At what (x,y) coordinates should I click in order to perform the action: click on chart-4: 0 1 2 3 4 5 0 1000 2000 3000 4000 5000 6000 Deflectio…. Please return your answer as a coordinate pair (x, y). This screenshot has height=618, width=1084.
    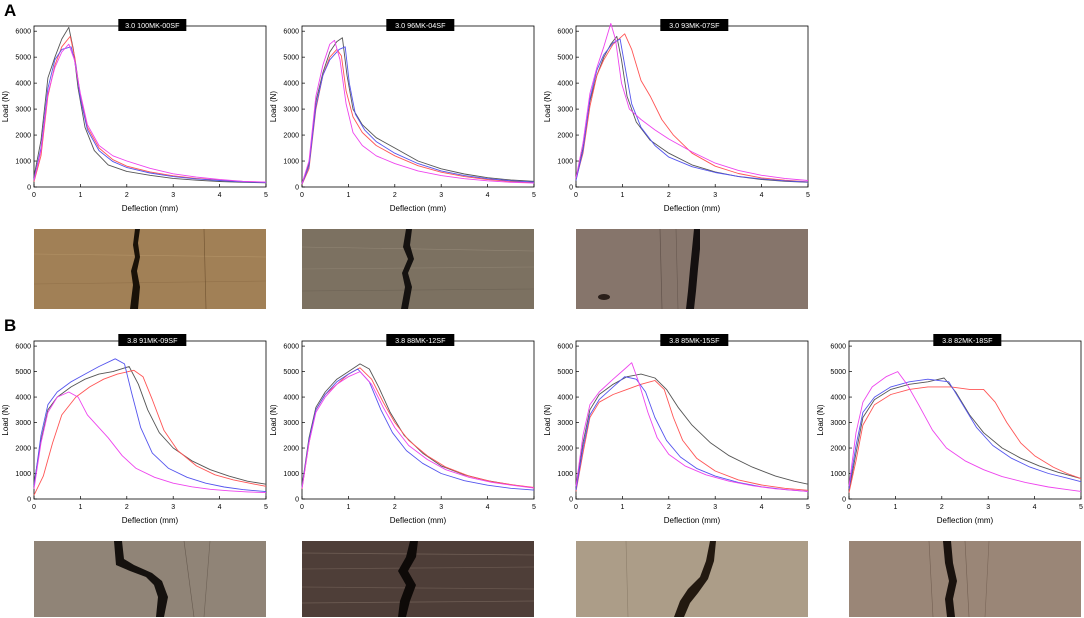
    Looking at the image, I should click on (134, 429).